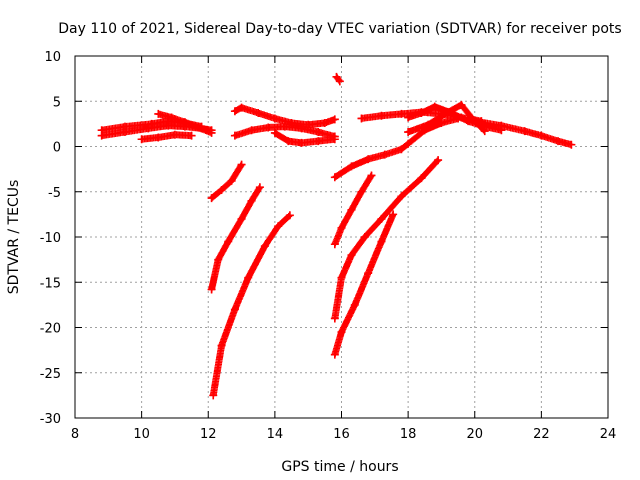 Image resolution: width=640 pixels, height=480 pixels. I want to click on x-tick-label: 12, so click(208, 434).